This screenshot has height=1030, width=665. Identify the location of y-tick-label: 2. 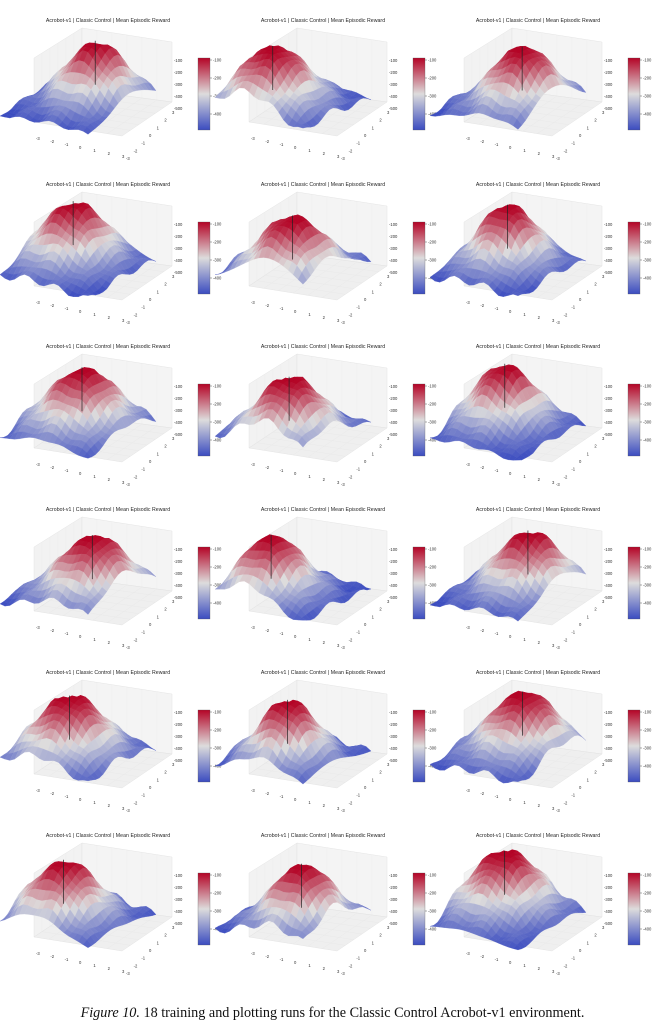
(595, 446).